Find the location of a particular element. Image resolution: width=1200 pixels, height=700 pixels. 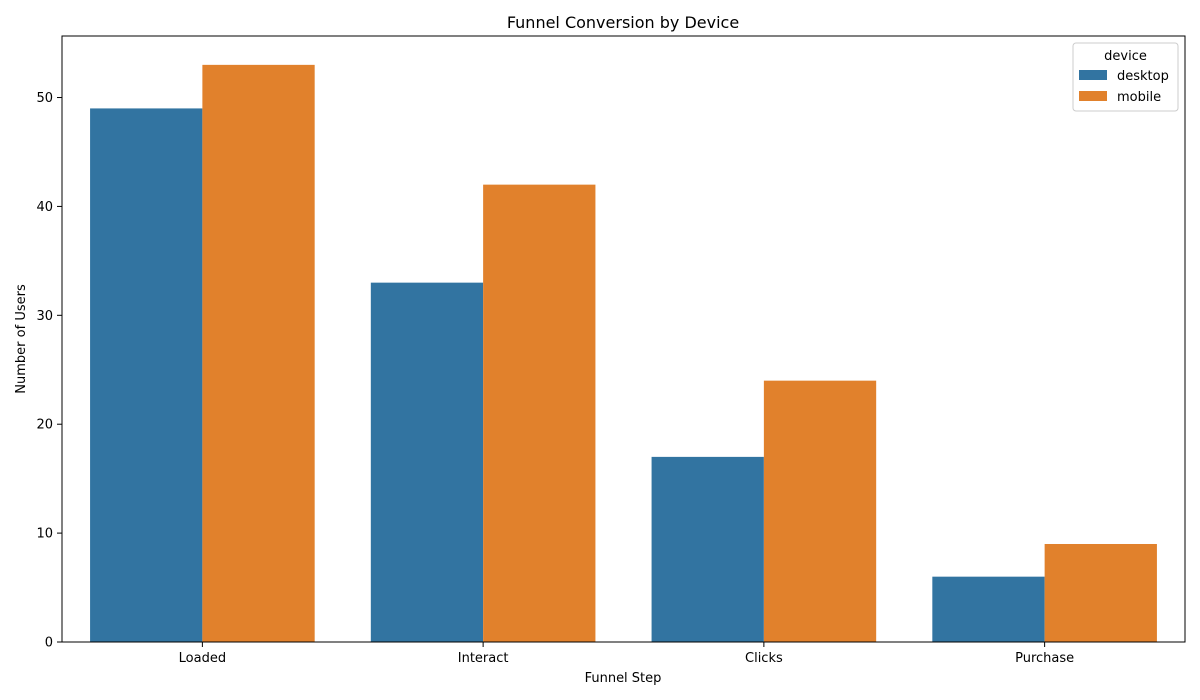

legend-label-mobile: mobile is located at coordinates (1139, 97).